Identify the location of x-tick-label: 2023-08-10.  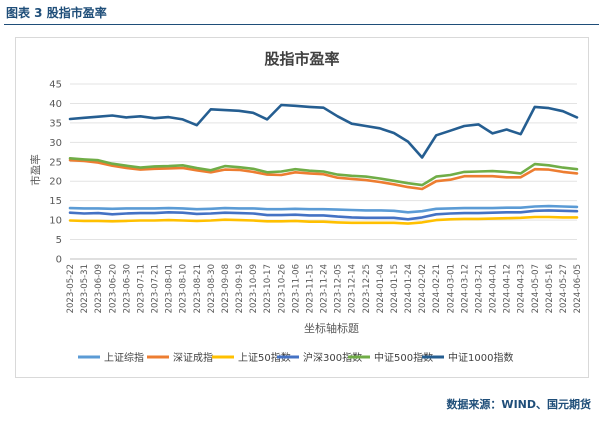
(184, 288).